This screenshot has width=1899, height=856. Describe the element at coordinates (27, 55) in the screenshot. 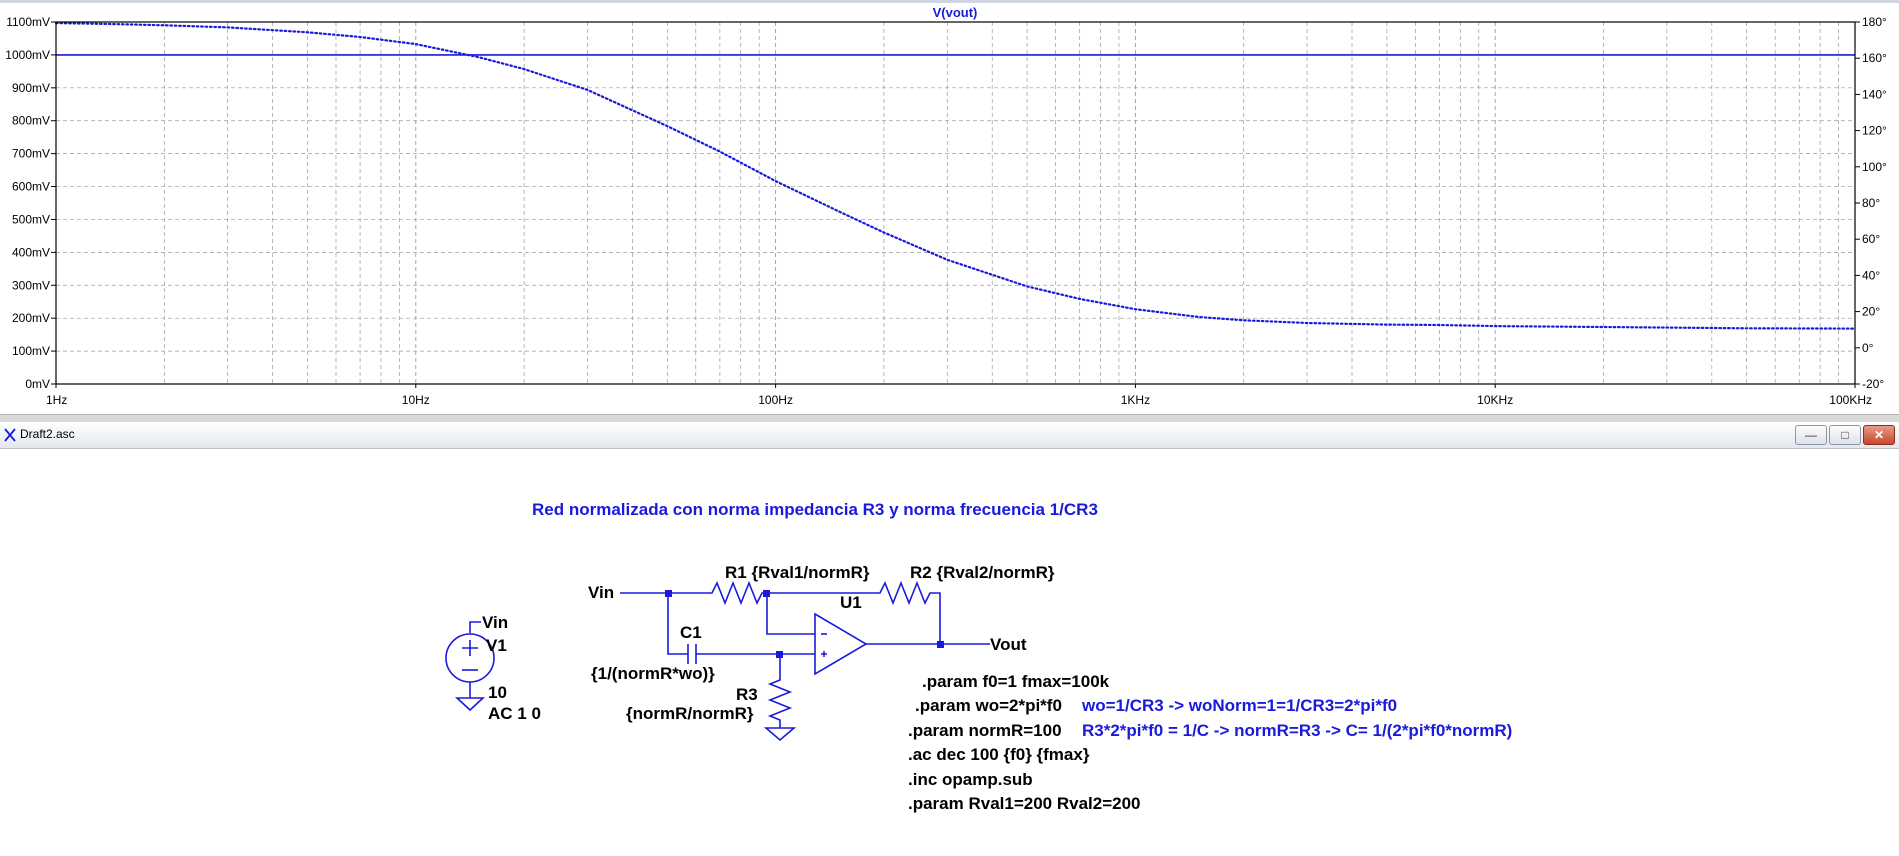

I see `y-tick-label-left: 1000mV` at that location.